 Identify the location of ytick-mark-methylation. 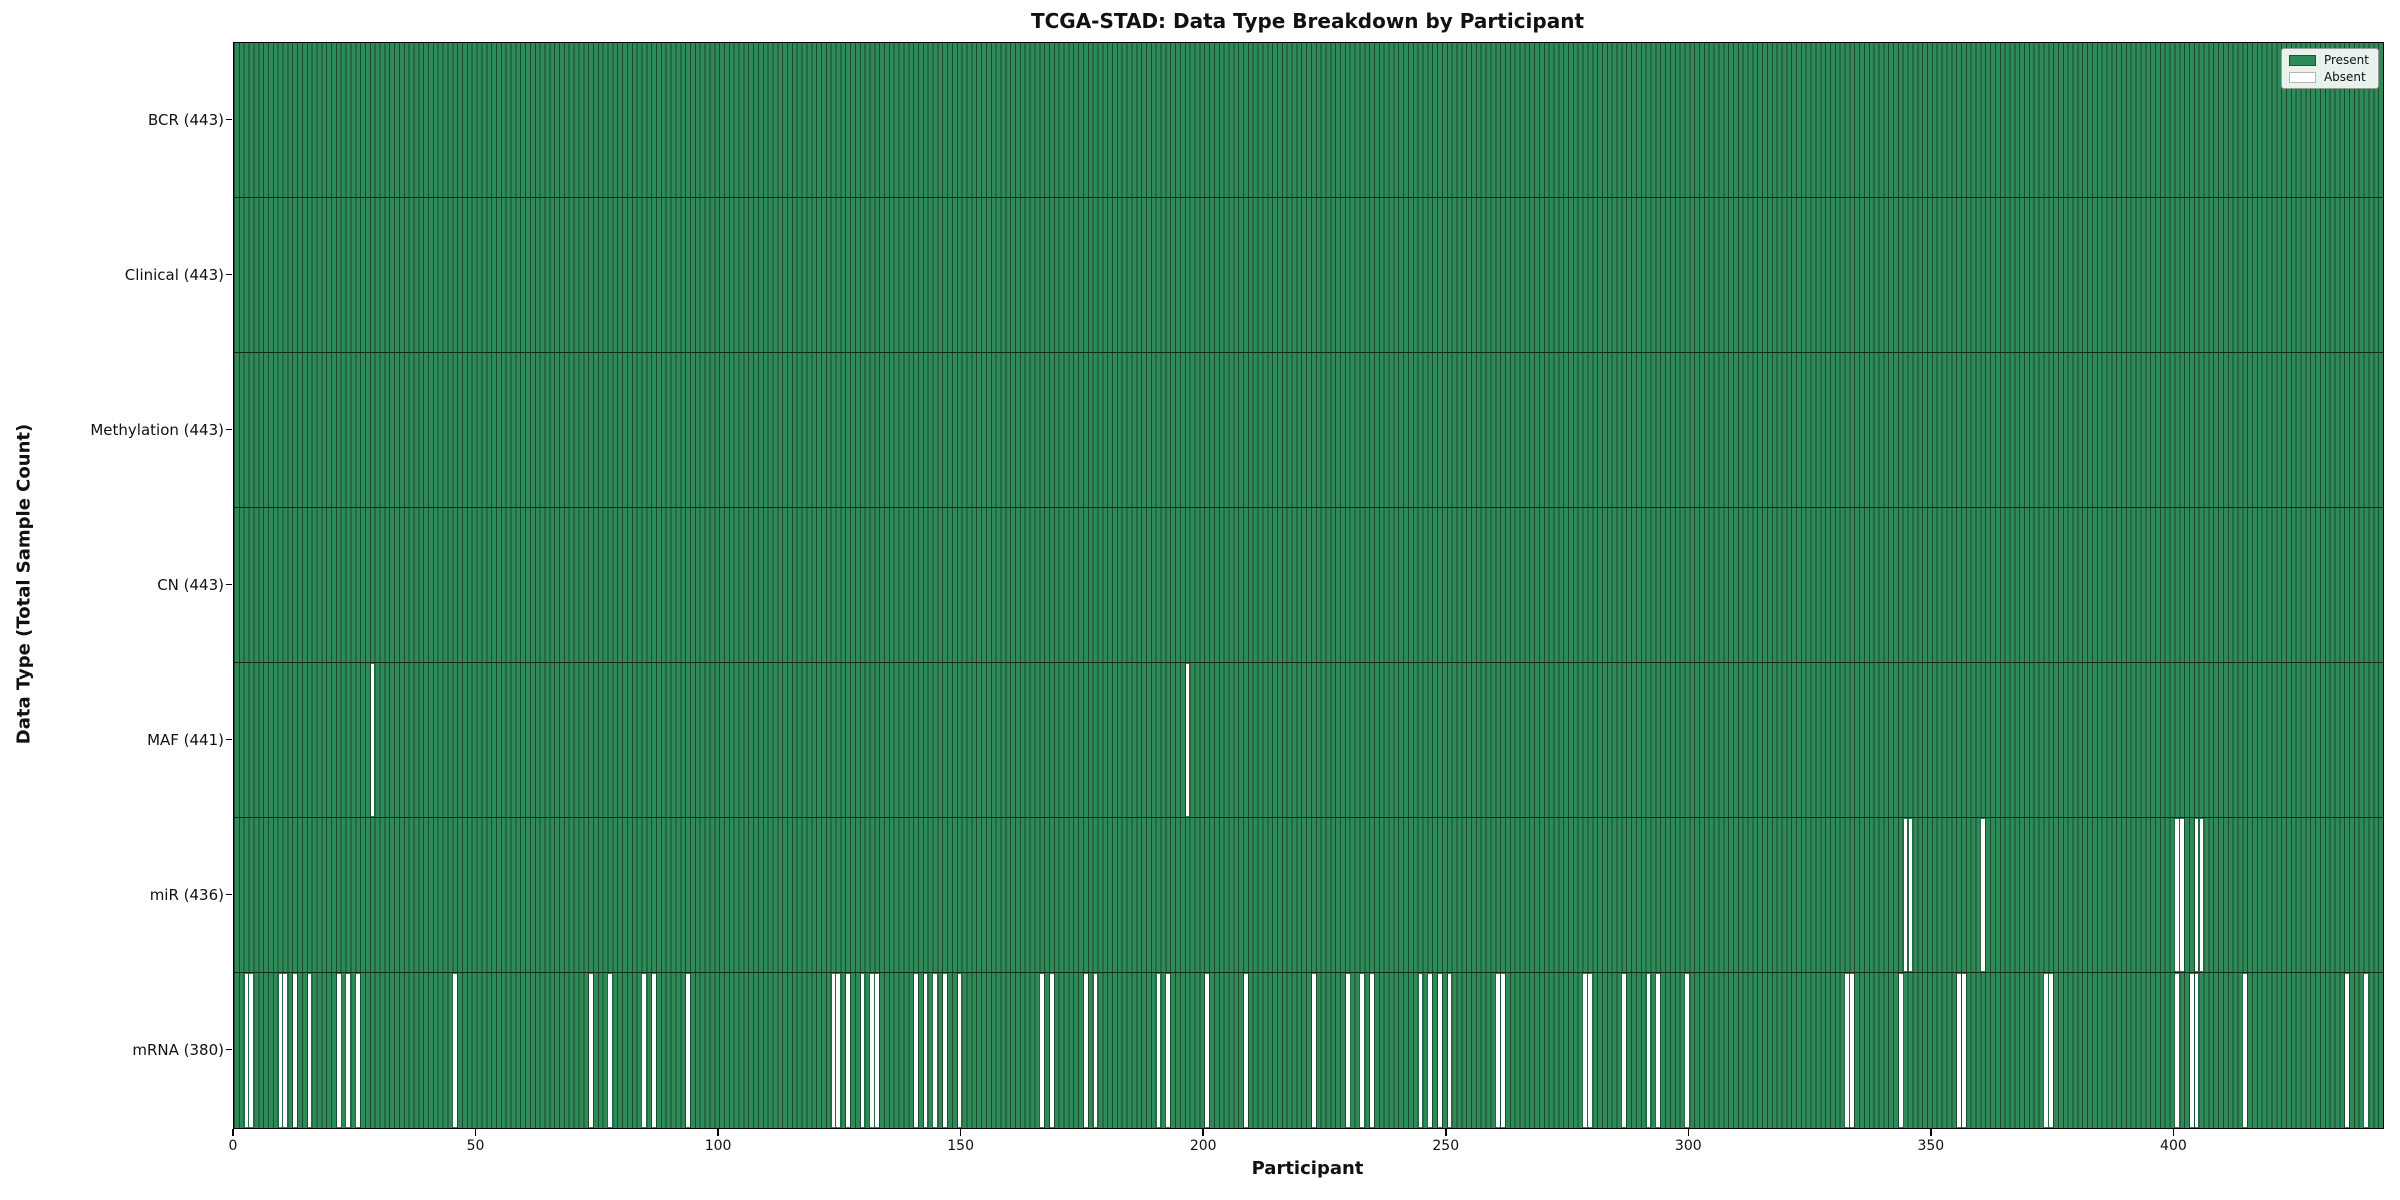
(229, 429).